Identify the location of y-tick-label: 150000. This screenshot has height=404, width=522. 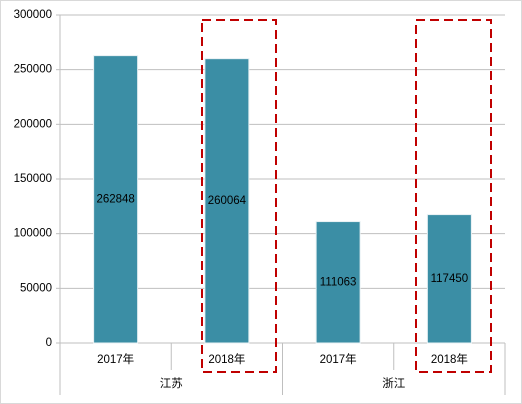
(33, 179).